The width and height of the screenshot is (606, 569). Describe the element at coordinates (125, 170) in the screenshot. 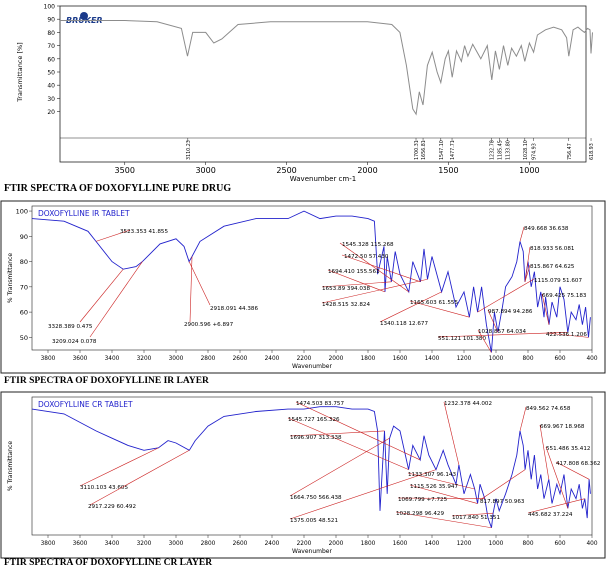

I see `x-tick-label: 3500` at that location.